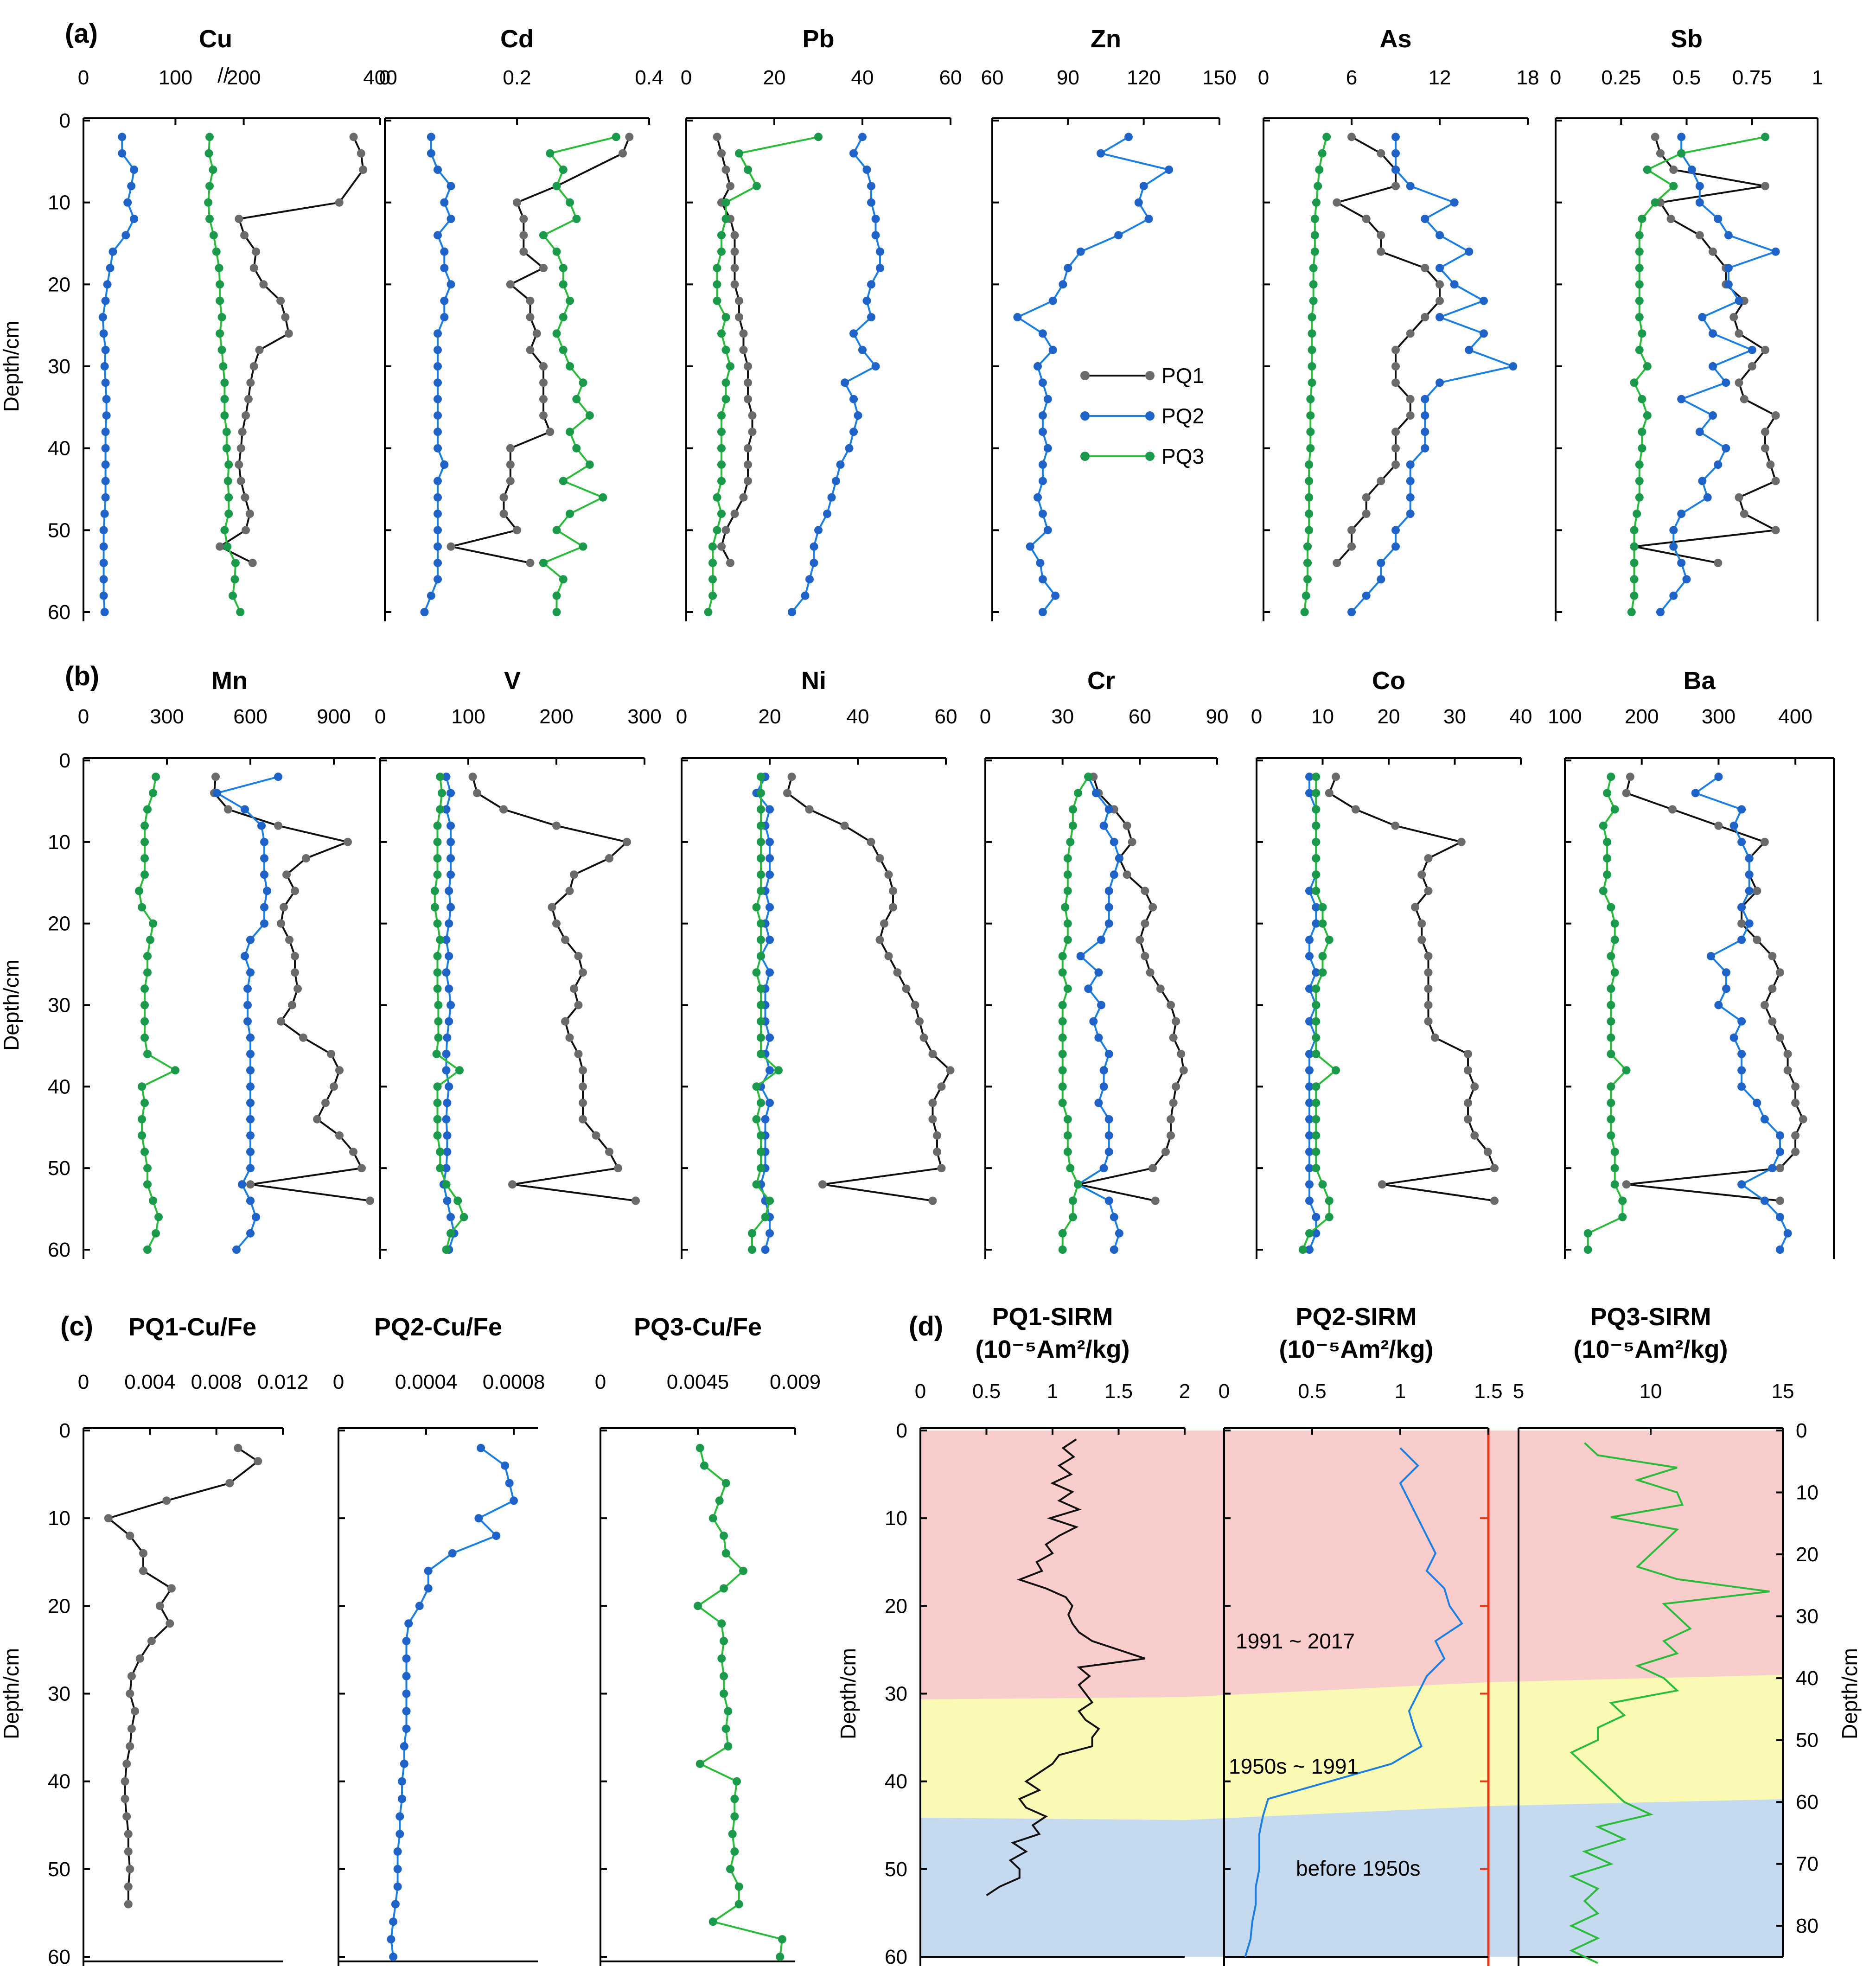  Describe the element at coordinates (1351, 77) in the screenshot. I see `x-tick-label: 6` at that location.